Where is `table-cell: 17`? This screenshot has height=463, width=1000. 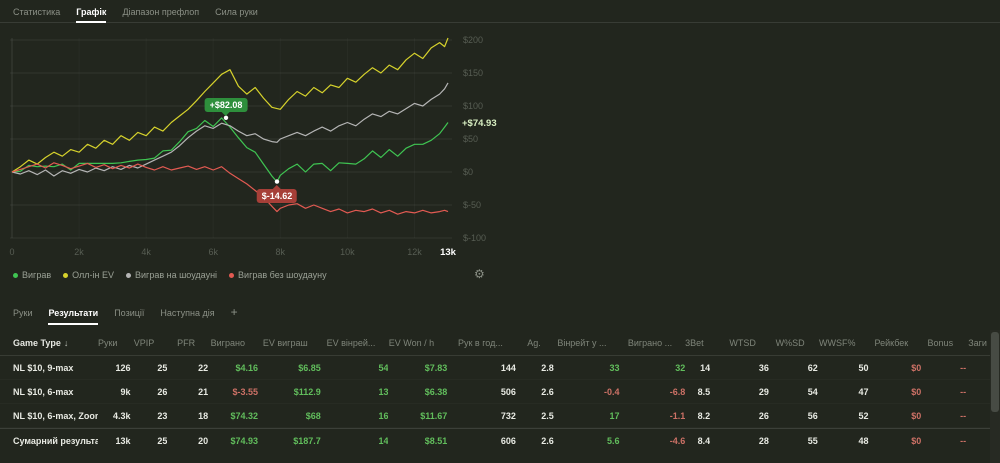 table-cell: 17 is located at coordinates (614, 415).